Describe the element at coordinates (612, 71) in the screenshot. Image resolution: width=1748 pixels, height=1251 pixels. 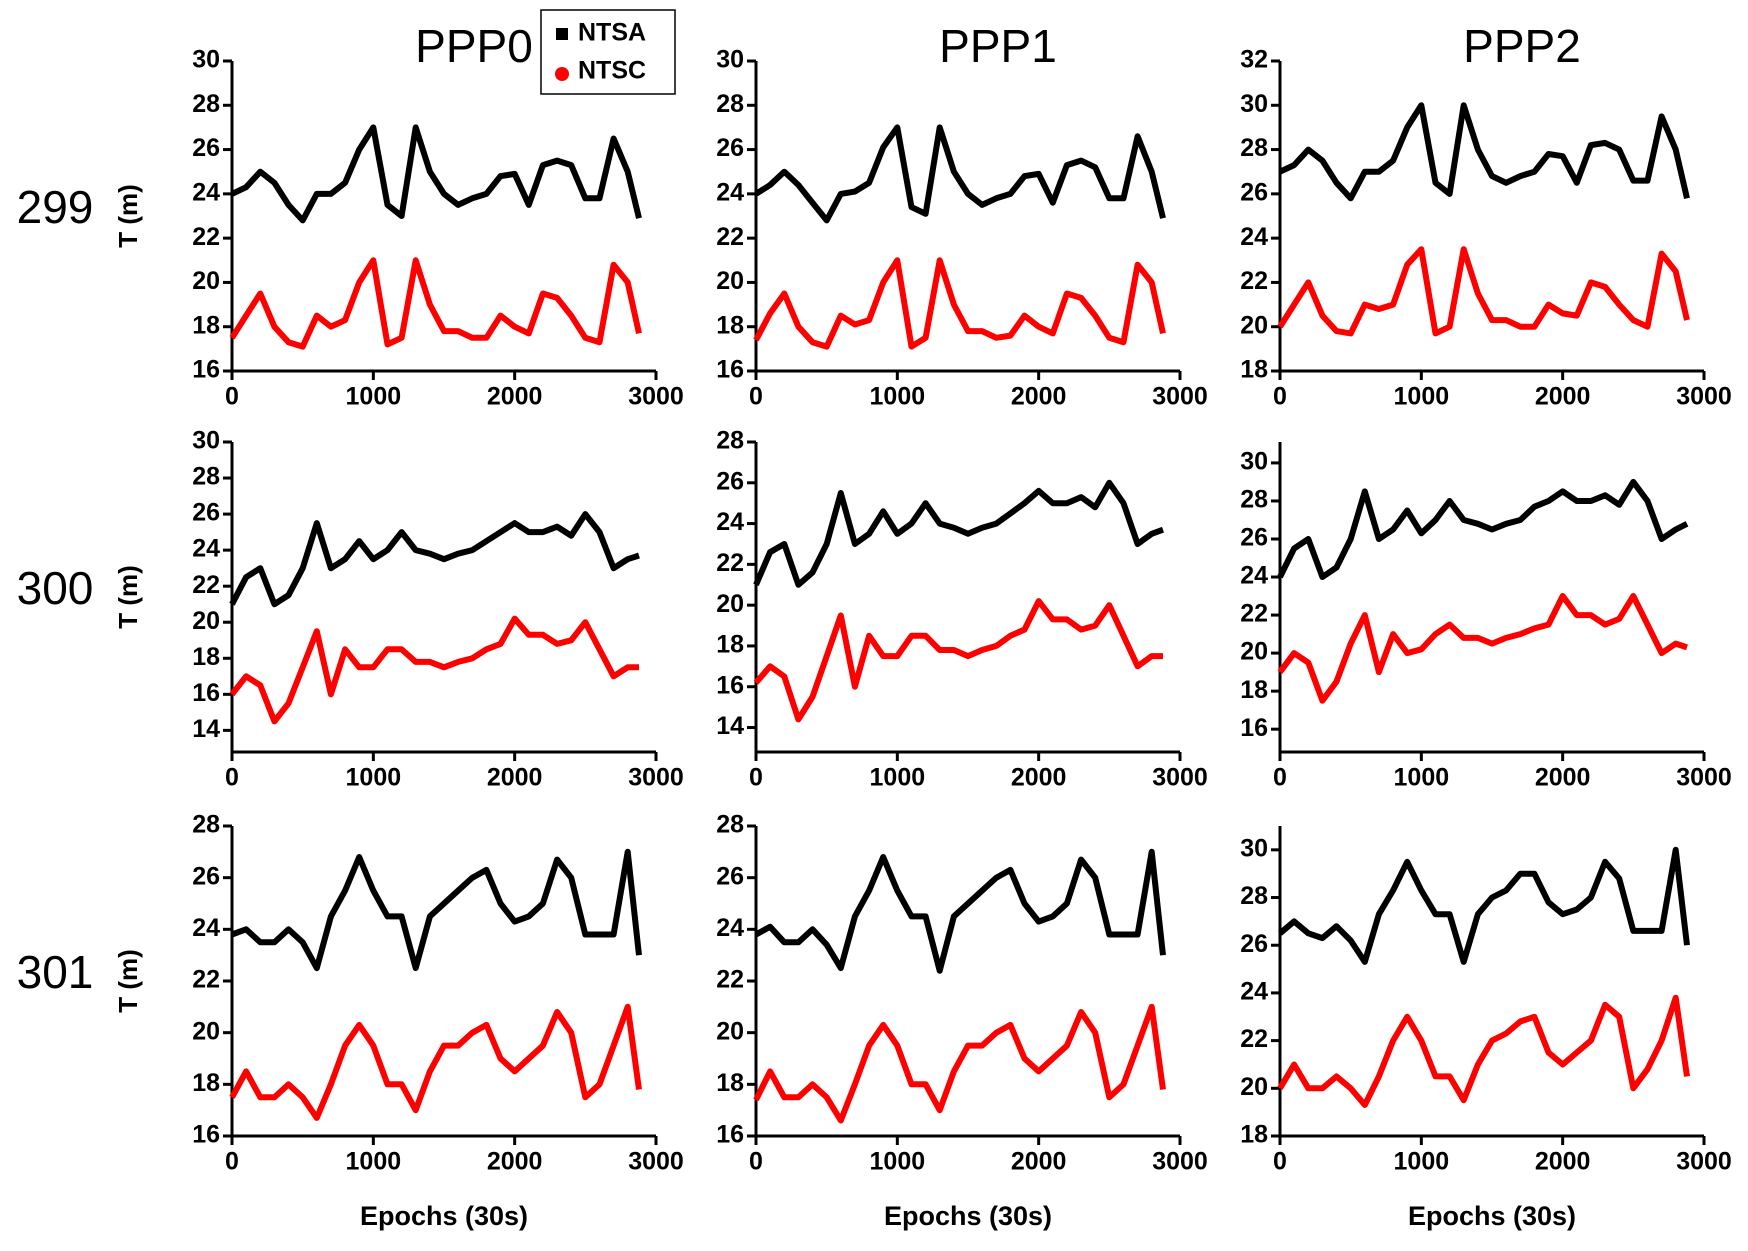
I see `legend-label: NTSC` at that location.